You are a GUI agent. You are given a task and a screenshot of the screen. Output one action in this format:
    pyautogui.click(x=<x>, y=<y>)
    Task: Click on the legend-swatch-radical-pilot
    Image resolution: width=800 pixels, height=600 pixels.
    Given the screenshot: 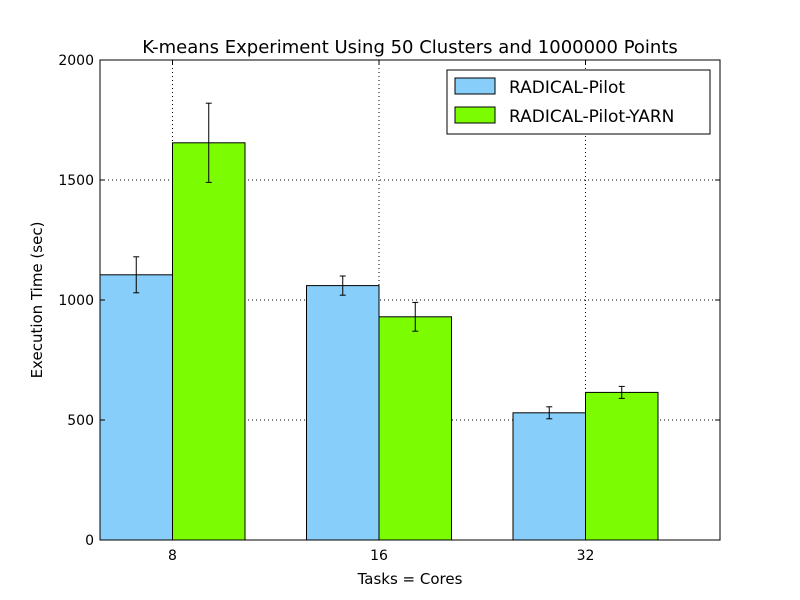 What is the action you would take?
    pyautogui.click(x=475, y=86)
    